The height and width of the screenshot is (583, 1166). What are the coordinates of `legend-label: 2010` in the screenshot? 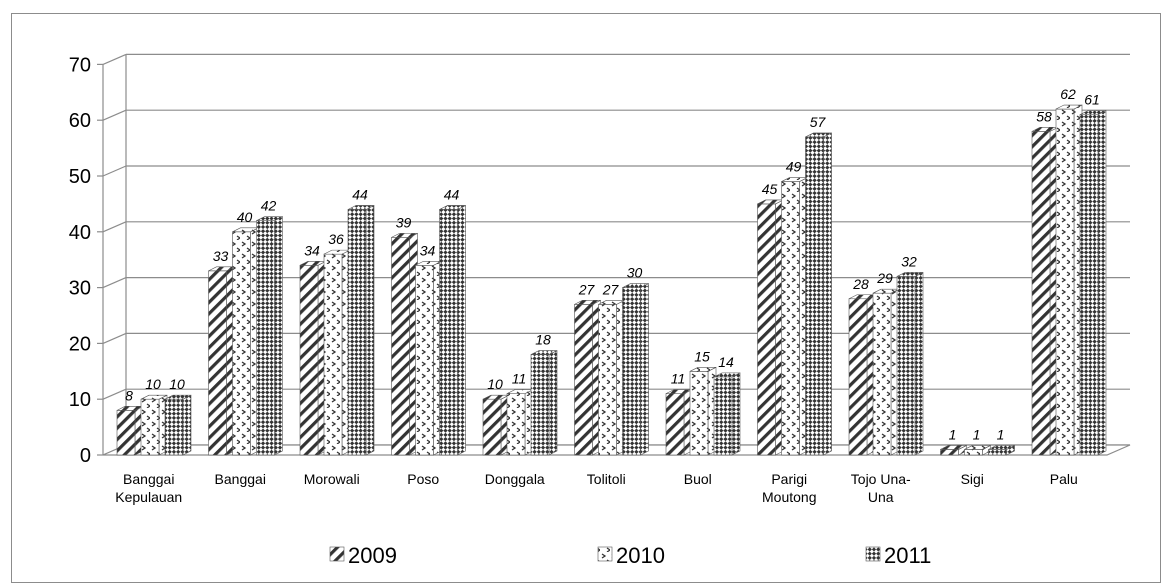 It's located at (640, 555).